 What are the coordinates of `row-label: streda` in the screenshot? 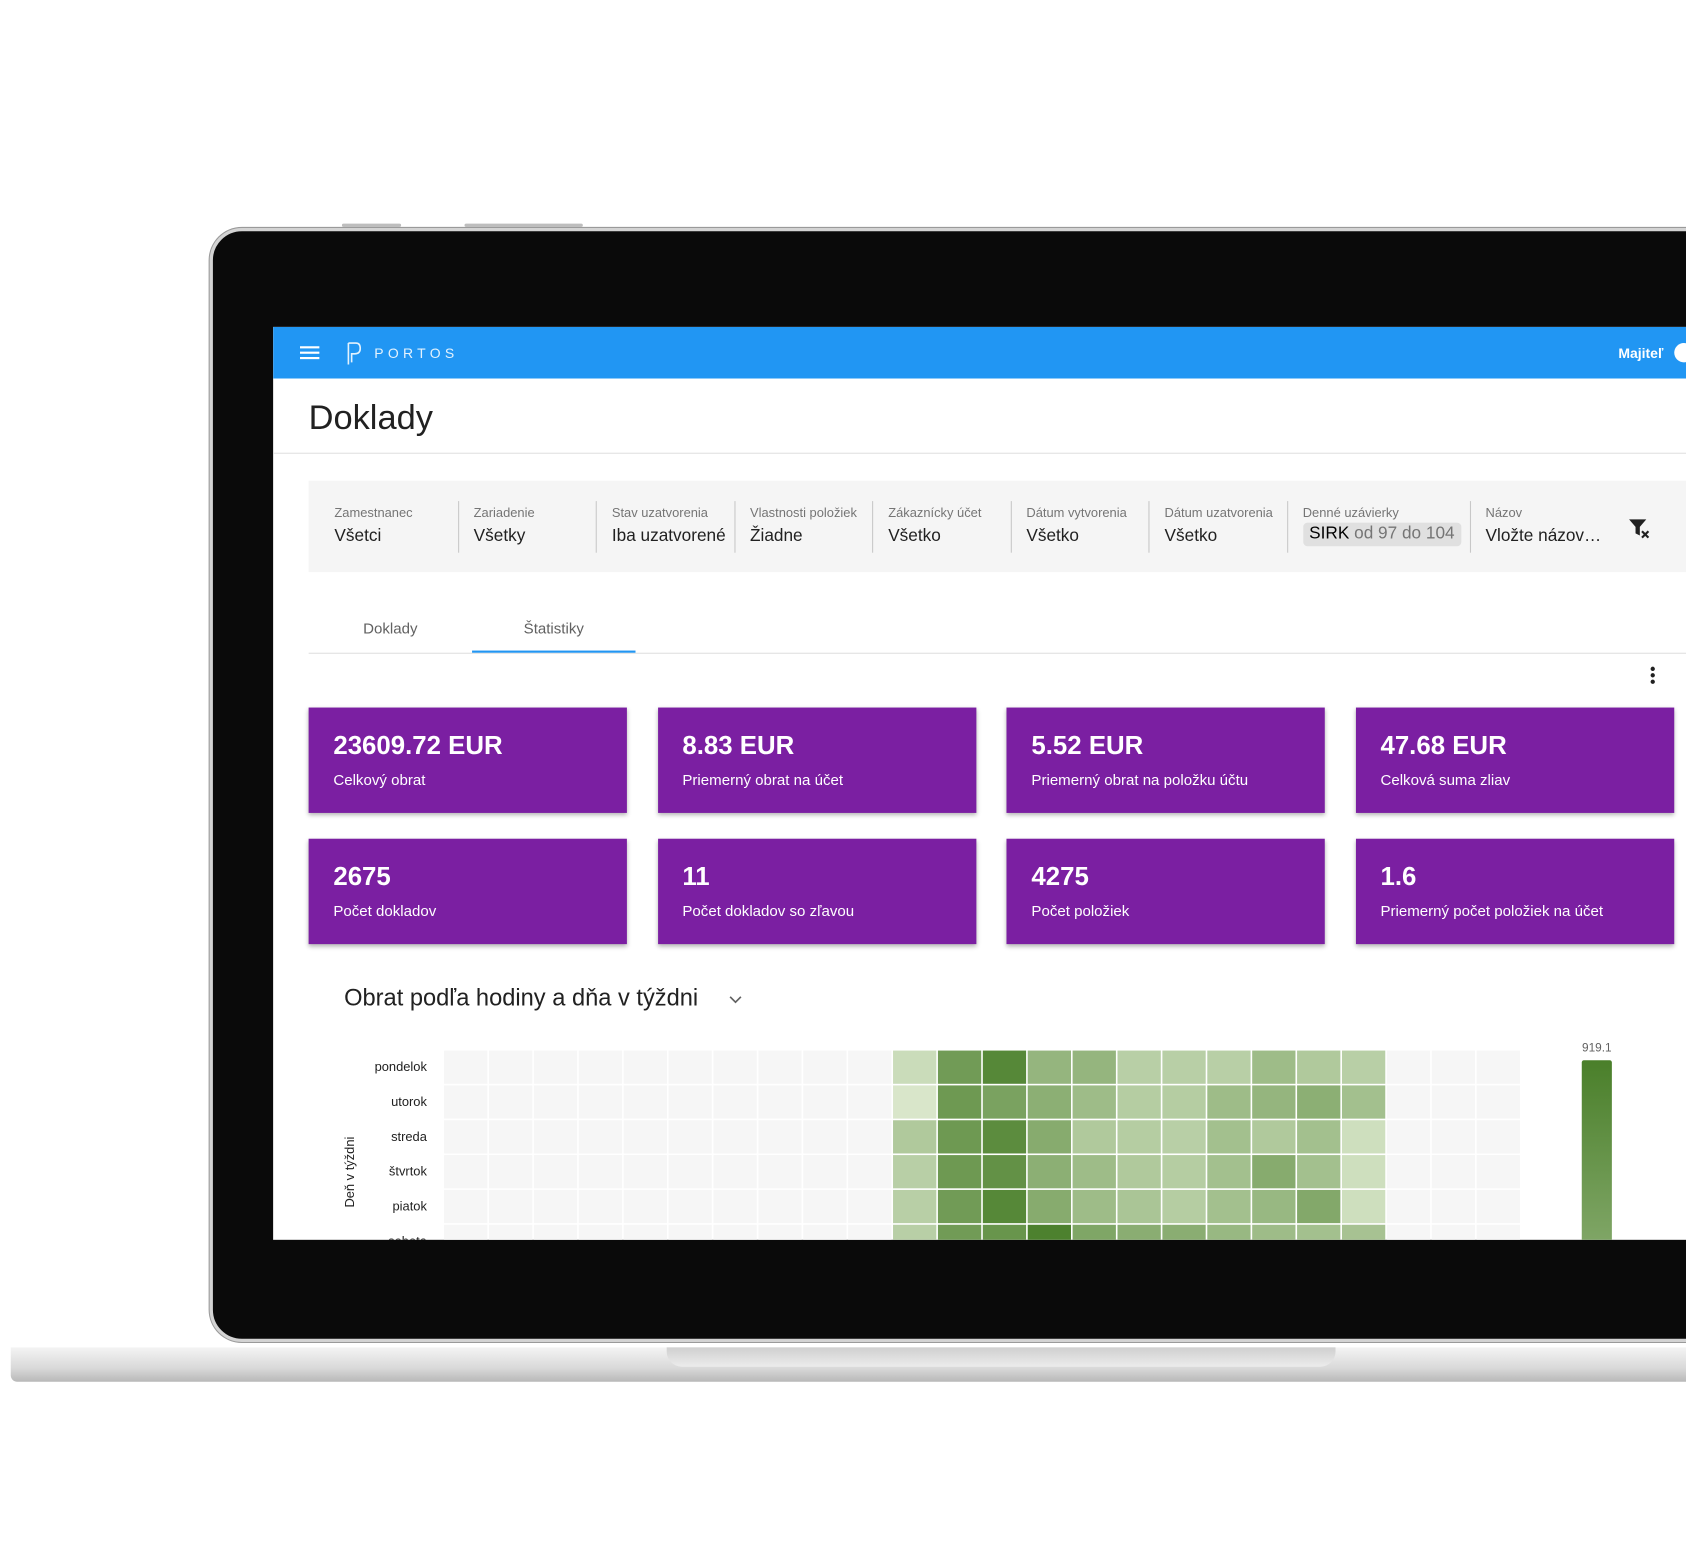 It's located at (409, 1136).